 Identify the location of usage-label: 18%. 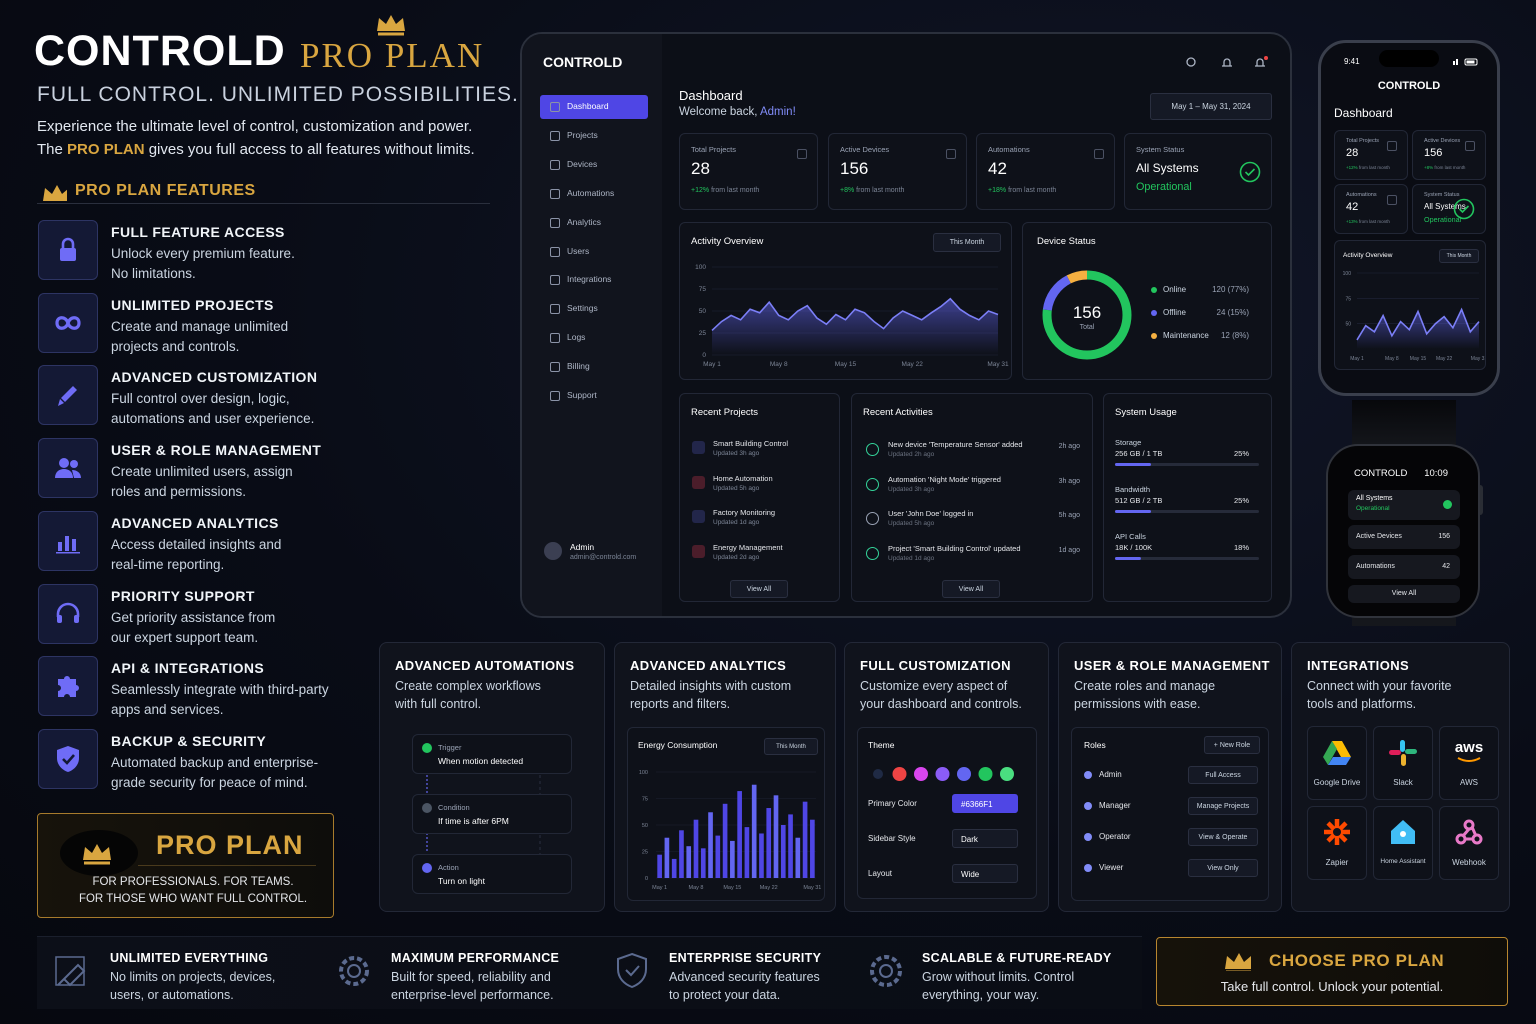
(1241, 547).